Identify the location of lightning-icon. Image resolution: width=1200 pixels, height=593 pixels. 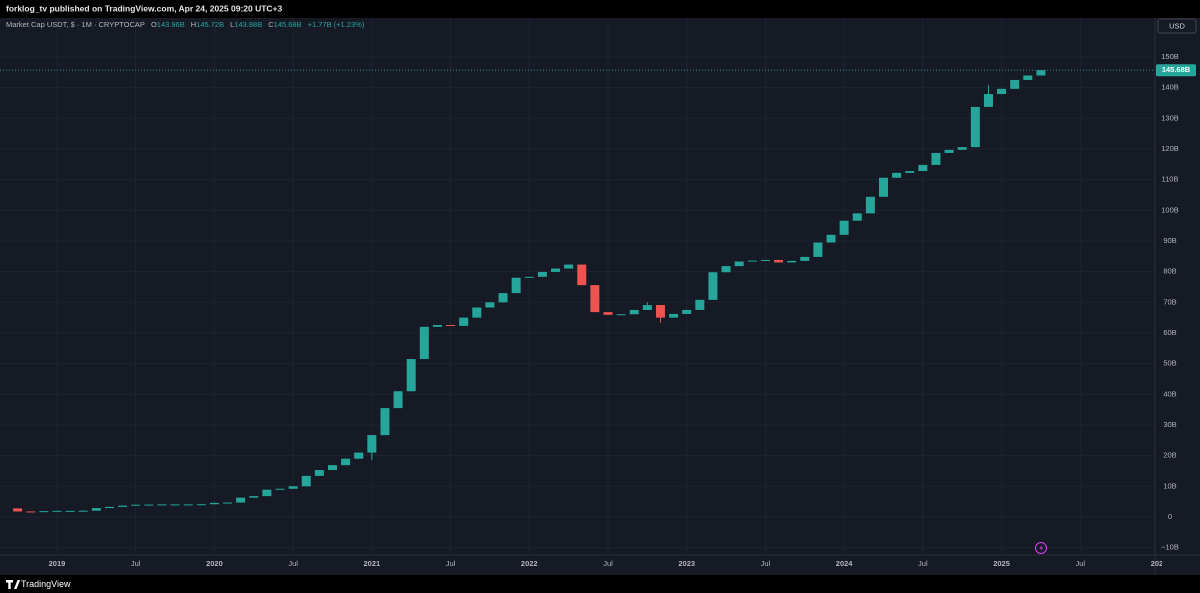
(1041, 548).